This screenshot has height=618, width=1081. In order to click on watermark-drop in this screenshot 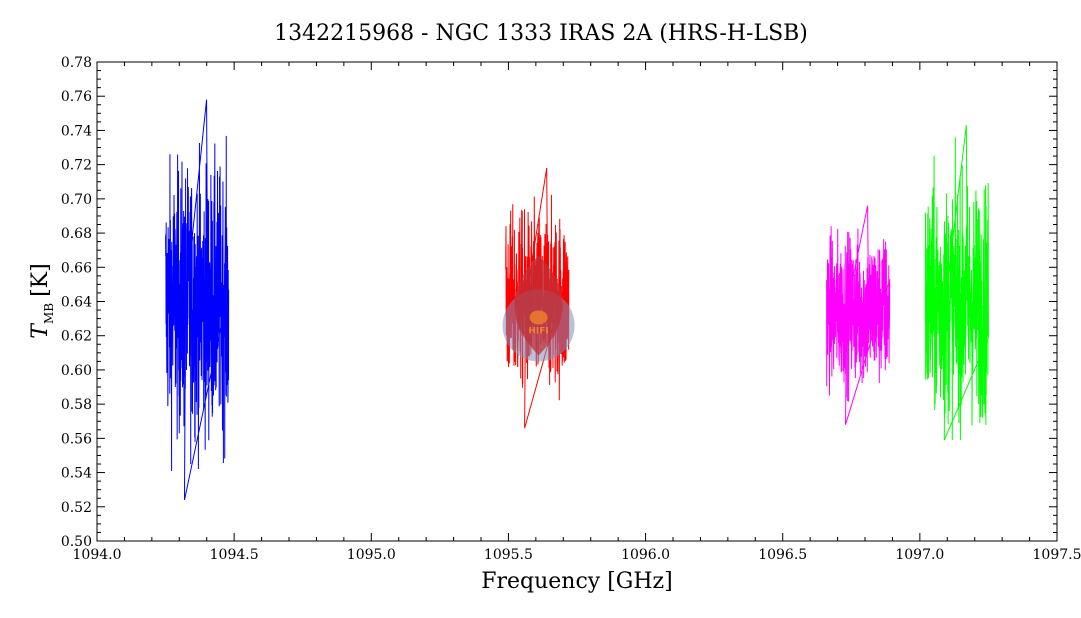, I will do `click(538, 305)`.